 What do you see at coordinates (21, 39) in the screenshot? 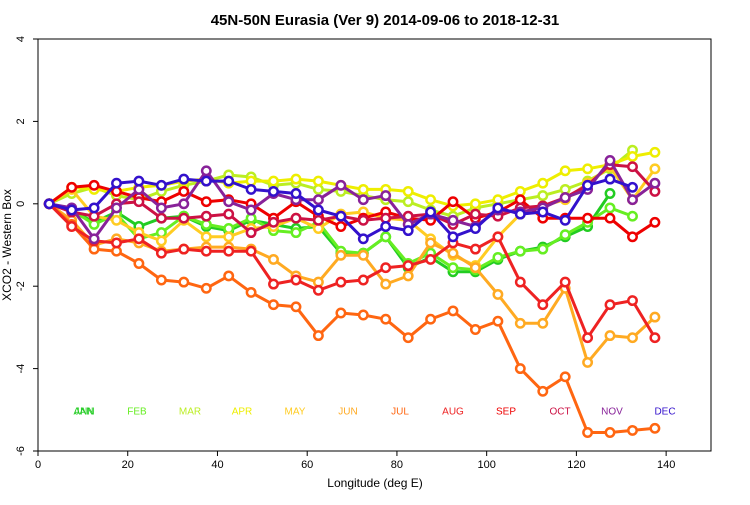
I see `y-tick-label: 4` at bounding box center [21, 39].